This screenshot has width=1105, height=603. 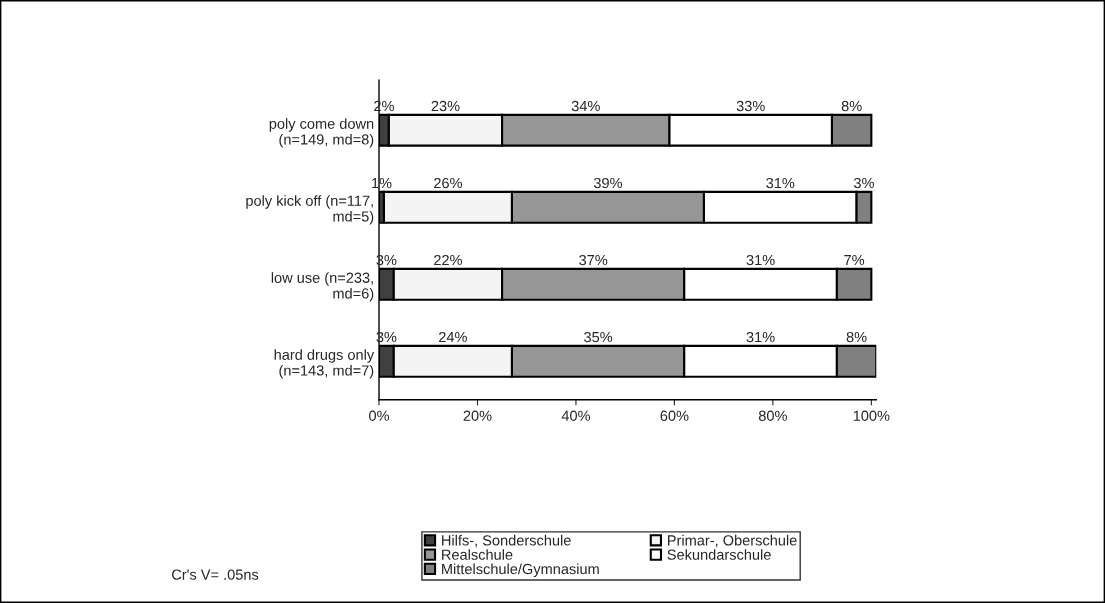 I want to click on x-tick-label: 80%, so click(x=772, y=415).